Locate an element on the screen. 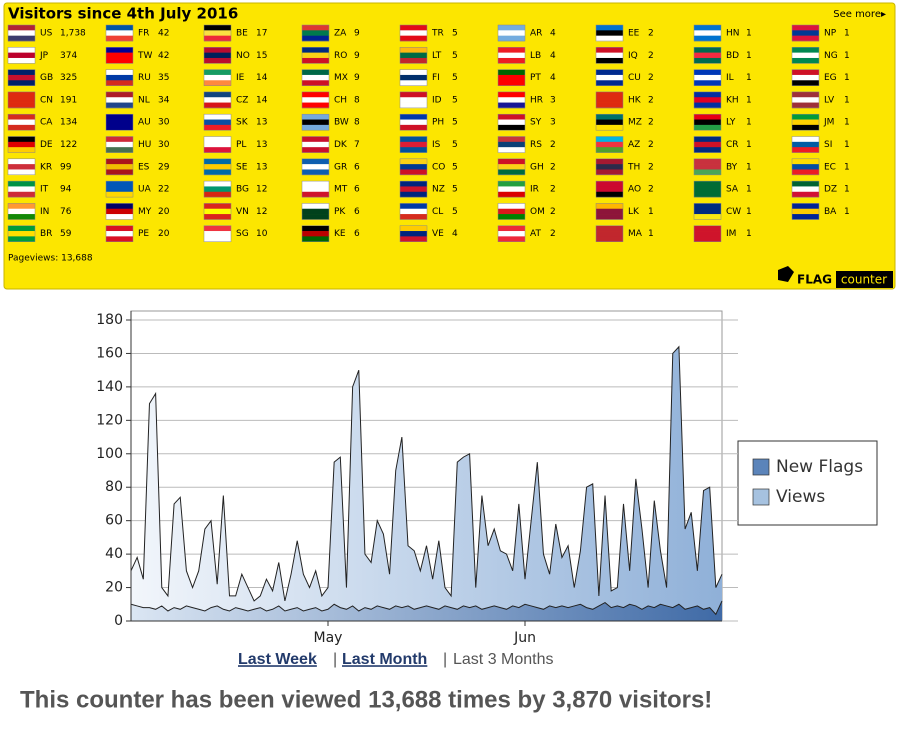 The height and width of the screenshot is (735, 900). see-more: See more▸ is located at coordinates (859, 14).